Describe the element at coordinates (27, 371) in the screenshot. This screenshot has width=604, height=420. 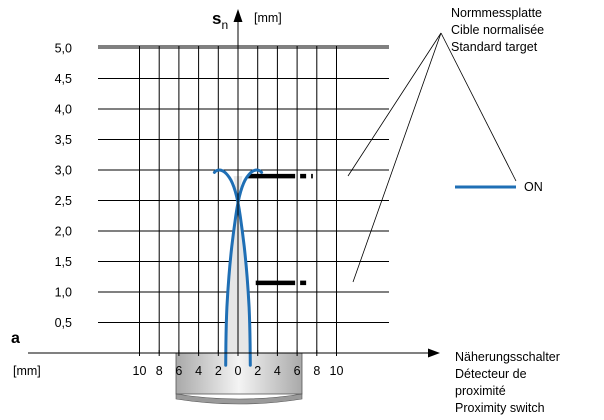
I see `x-axis-unit: [mm]` at that location.